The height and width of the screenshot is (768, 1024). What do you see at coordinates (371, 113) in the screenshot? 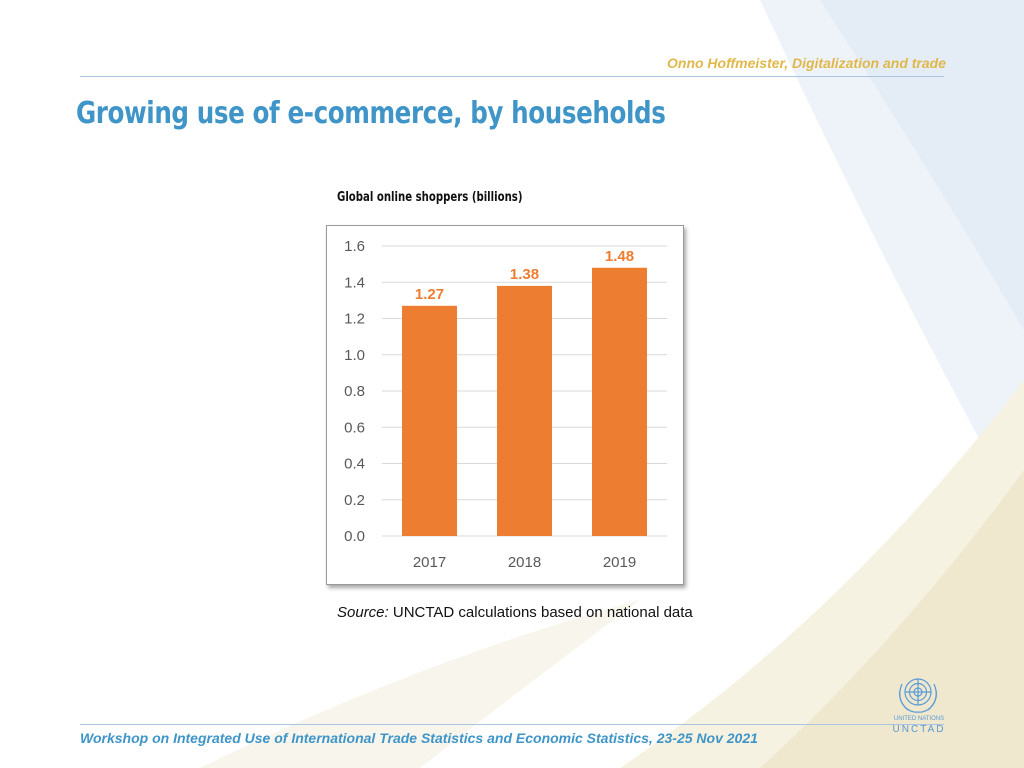
I see `slide-title: Growing use of e-commerce, by households` at bounding box center [371, 113].